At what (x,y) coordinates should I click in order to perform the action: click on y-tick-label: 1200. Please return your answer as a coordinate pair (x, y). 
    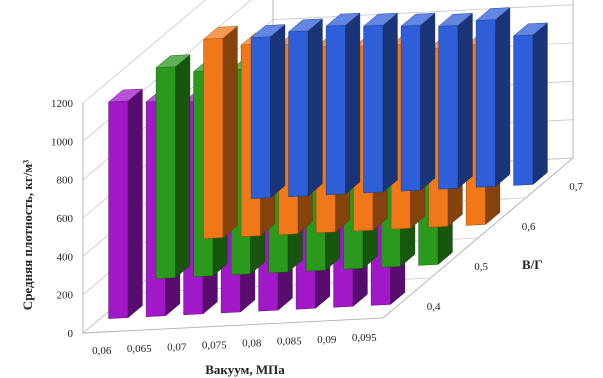
    Looking at the image, I should click on (62, 104).